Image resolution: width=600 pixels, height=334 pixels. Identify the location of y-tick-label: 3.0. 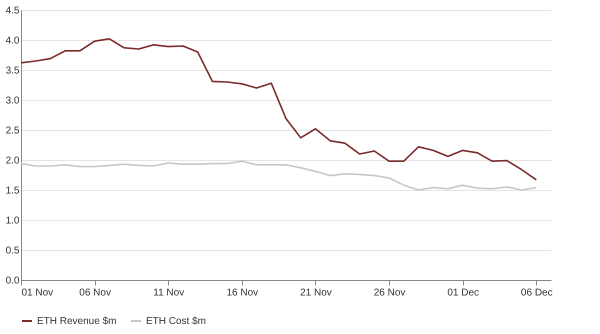
(13, 101).